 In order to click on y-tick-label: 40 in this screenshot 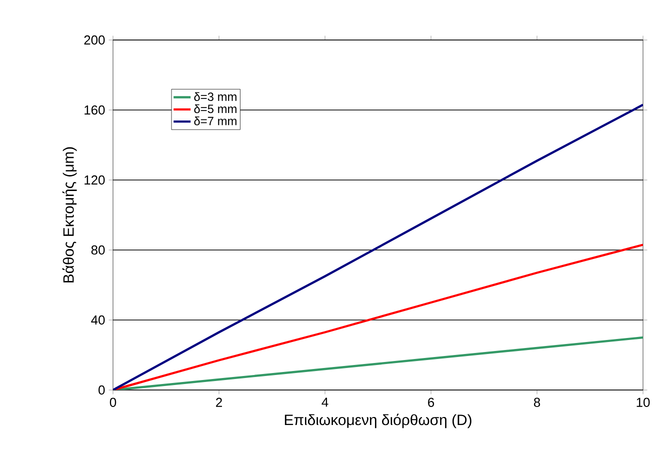, I will do `click(98, 320)`.